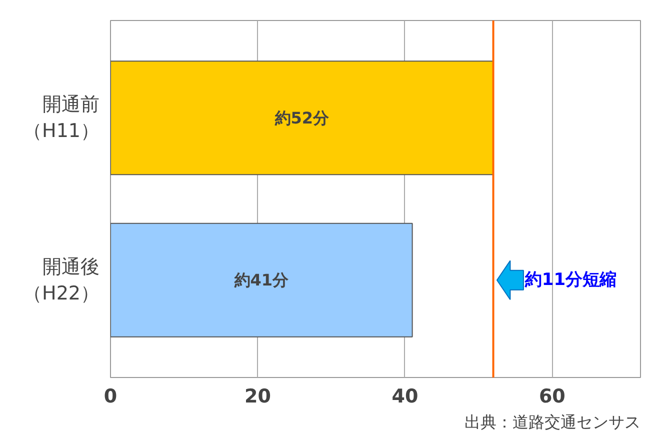  What do you see at coordinates (261, 280) in the screenshot?
I see `data-label: 約41分` at bounding box center [261, 280].